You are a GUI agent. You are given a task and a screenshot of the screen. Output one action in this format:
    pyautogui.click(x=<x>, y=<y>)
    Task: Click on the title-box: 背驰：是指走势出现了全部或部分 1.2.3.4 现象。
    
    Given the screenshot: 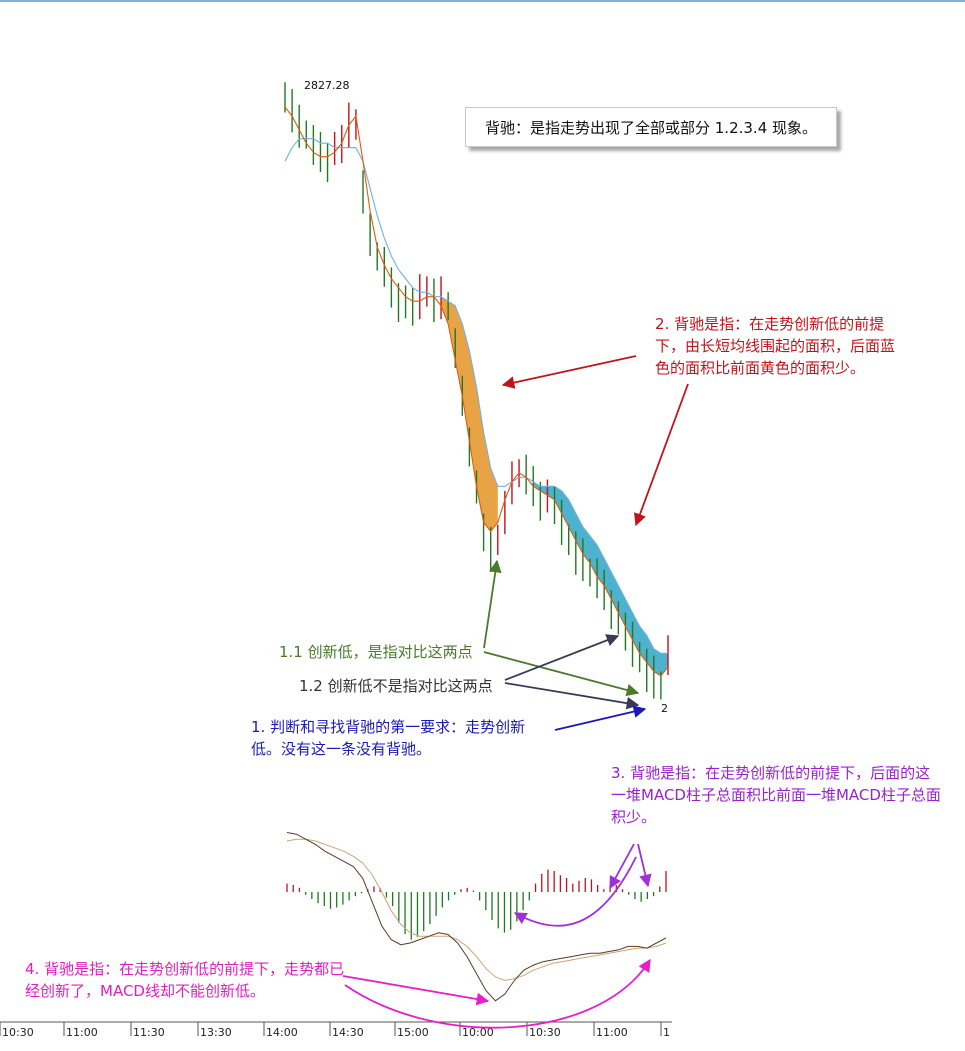 What is the action you would take?
    pyautogui.click(x=651, y=127)
    